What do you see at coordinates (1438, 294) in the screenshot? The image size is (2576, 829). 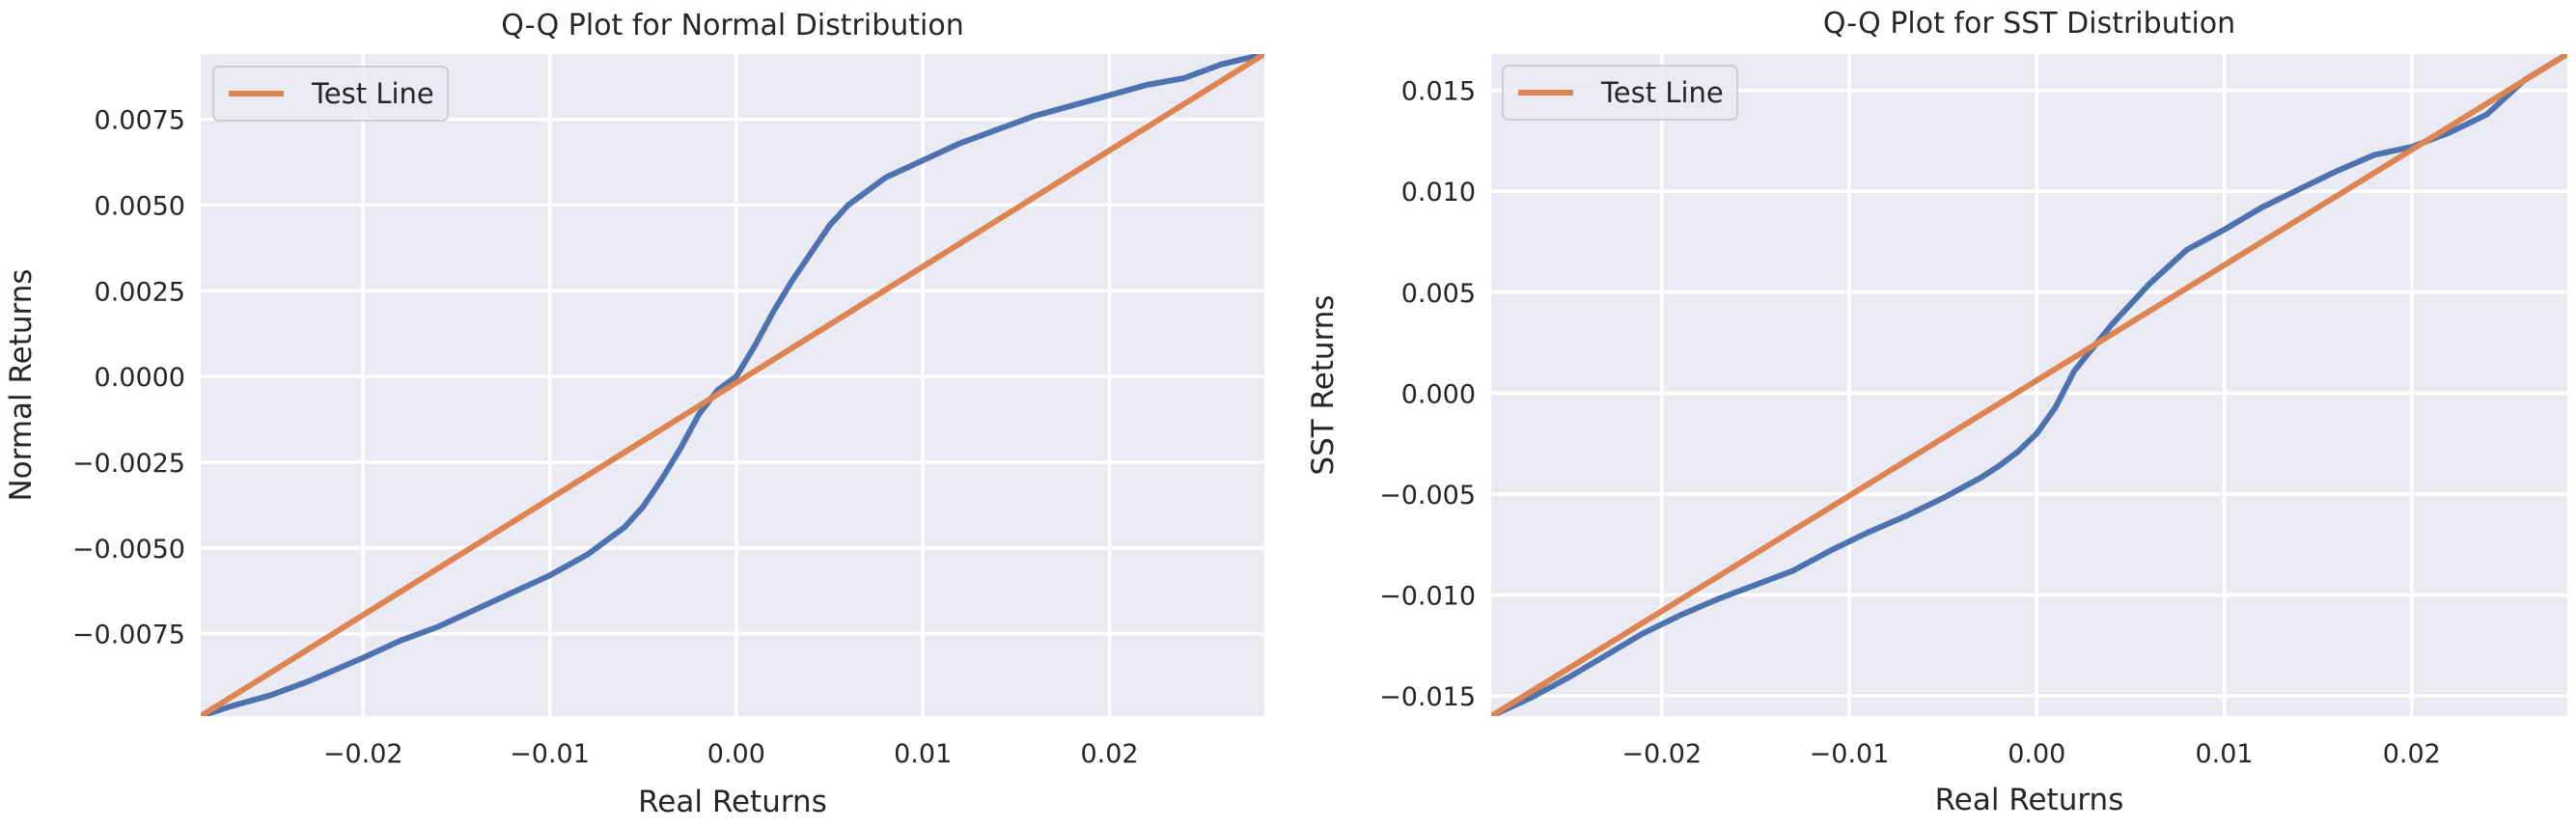 I see `y-tick-label: 0.005` at bounding box center [1438, 294].